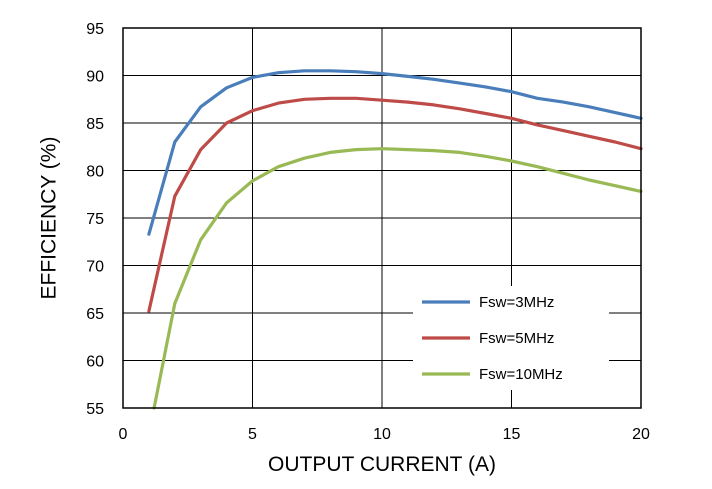  I want to click on legend-label-3: Fsw=10MHz, so click(521, 374).